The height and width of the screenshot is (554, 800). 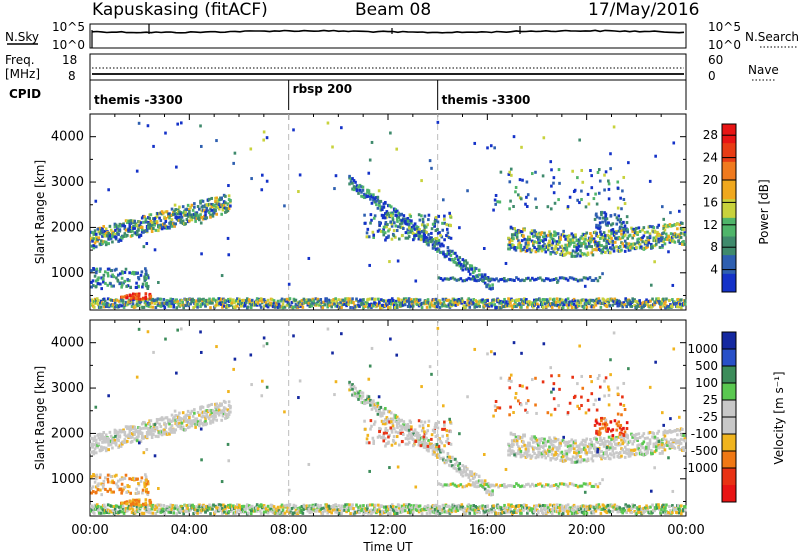 What do you see at coordinates (67, 227) in the screenshot?
I see `ytick-label: 2000` at bounding box center [67, 227].